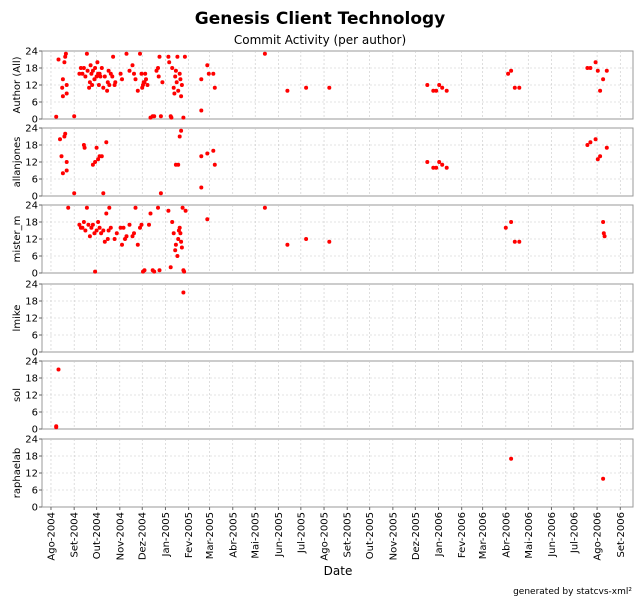  I want to click on y-tick-label: 6, so click(35, 180).